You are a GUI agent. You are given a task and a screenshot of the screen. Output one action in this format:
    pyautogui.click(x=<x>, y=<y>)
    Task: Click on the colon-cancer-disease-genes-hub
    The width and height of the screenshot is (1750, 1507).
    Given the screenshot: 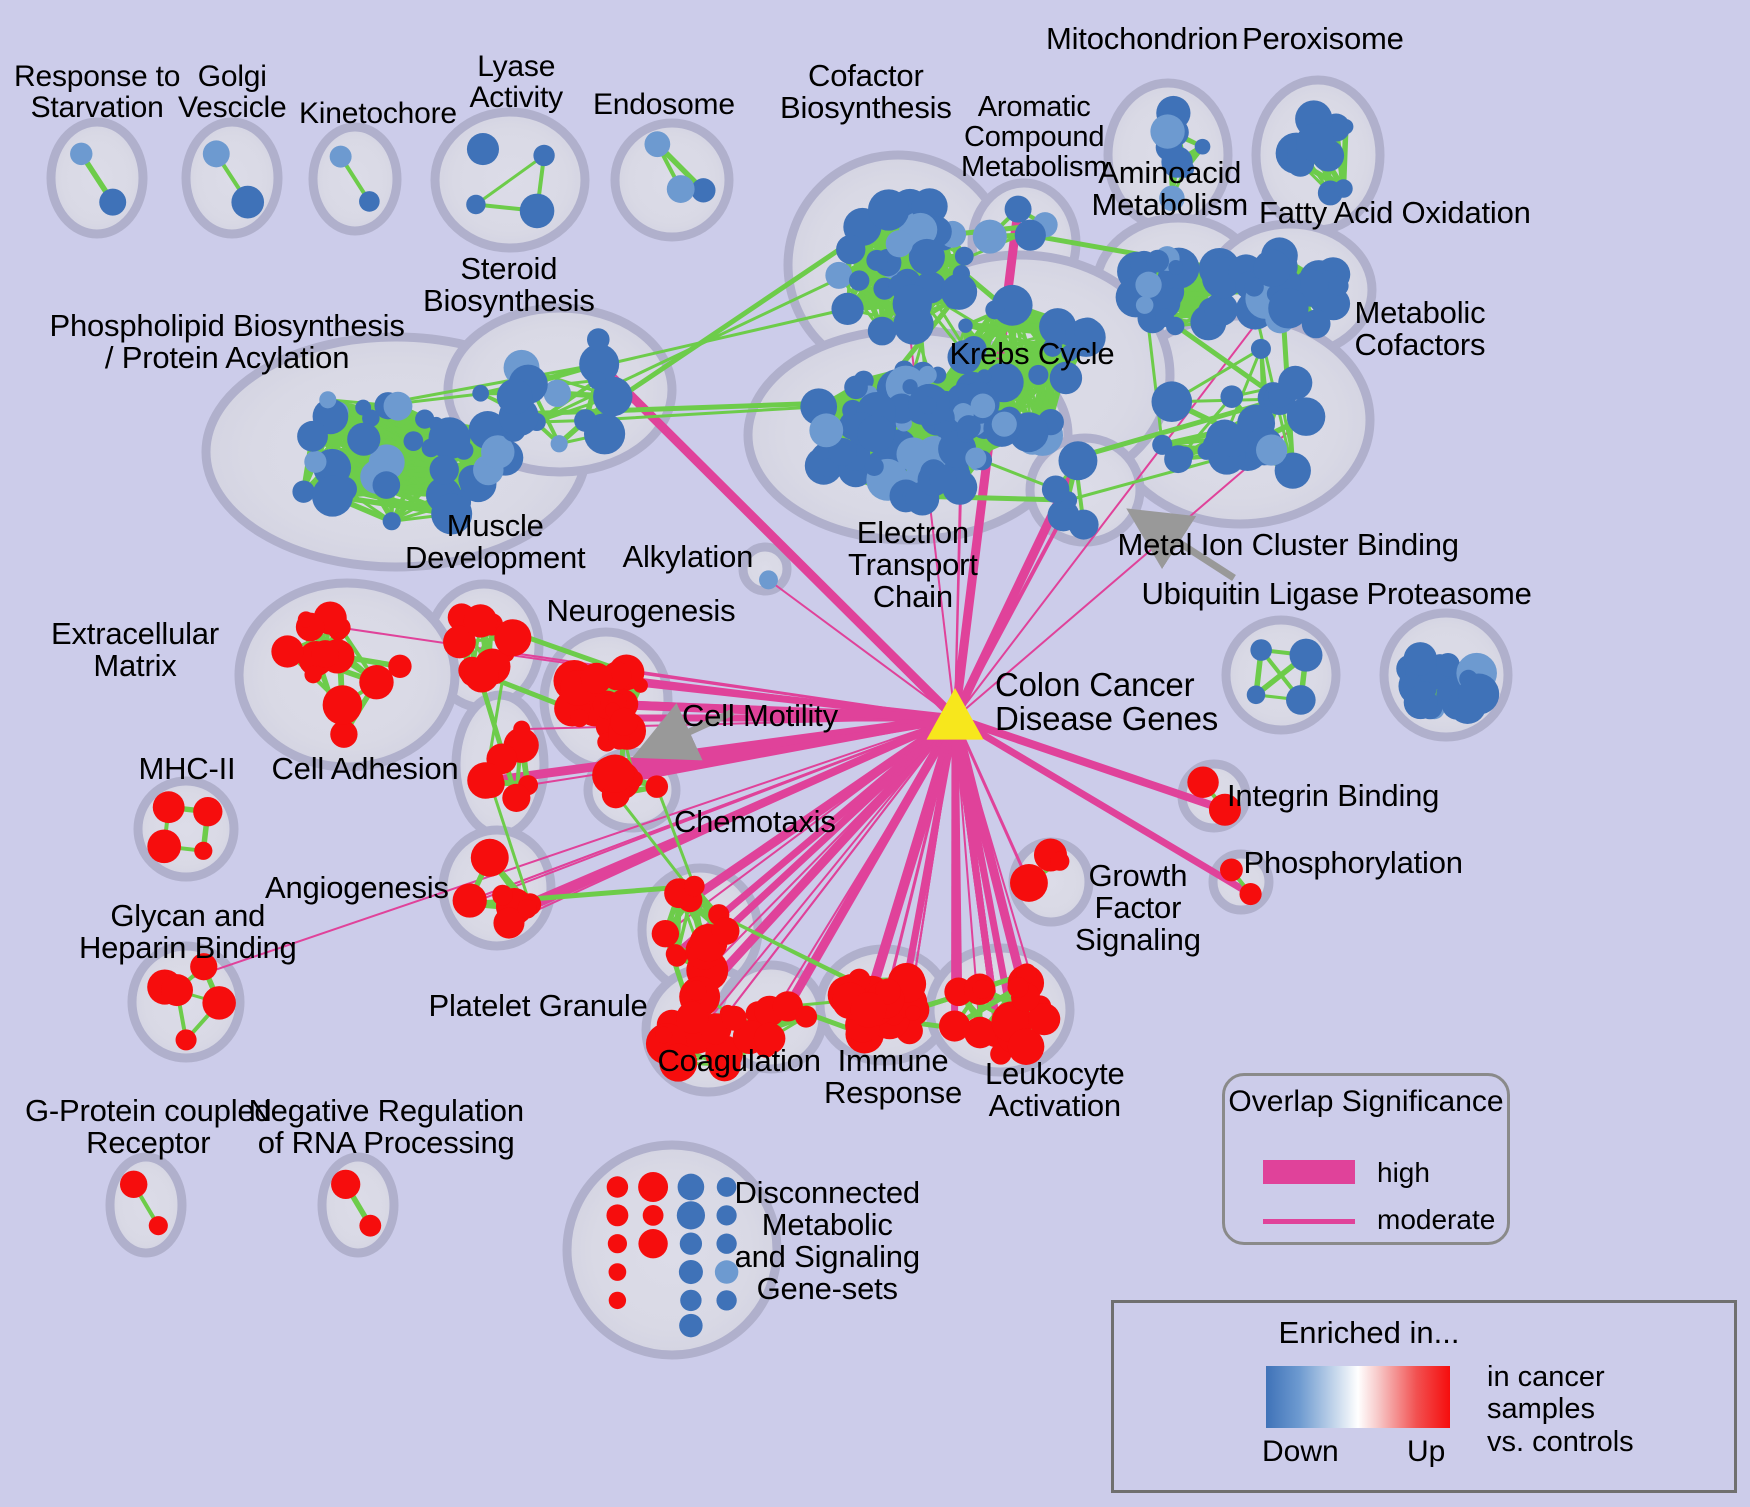 What is the action you would take?
    pyautogui.click(x=955, y=714)
    